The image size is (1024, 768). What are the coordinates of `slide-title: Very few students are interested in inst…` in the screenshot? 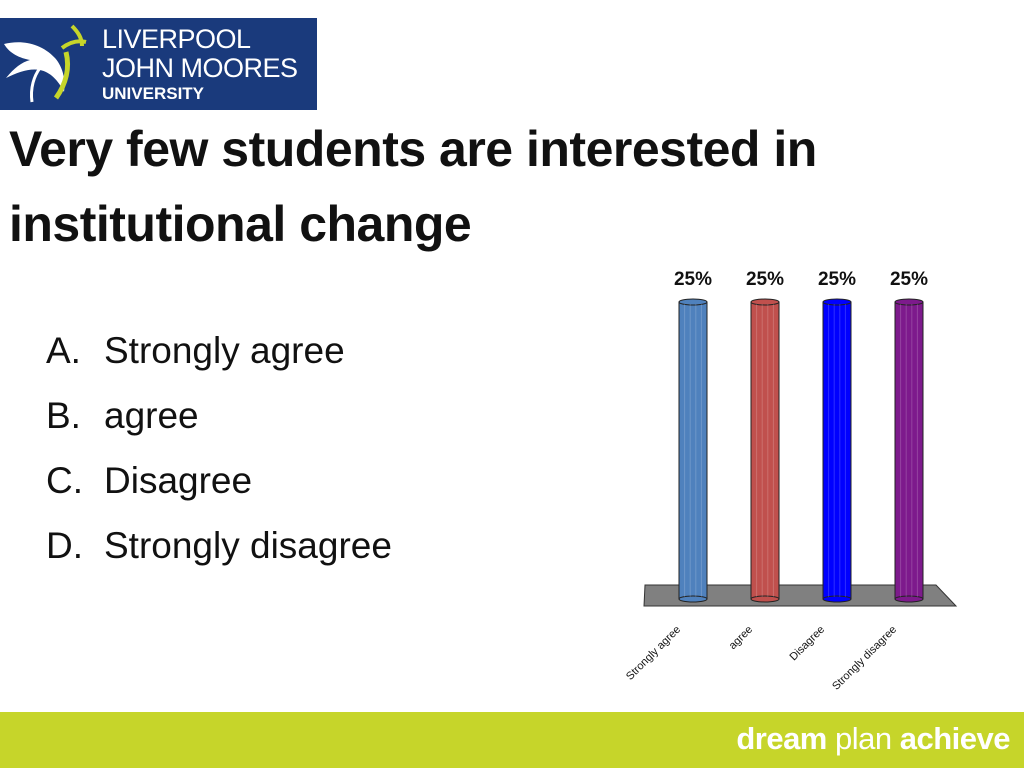 It's located at (413, 186).